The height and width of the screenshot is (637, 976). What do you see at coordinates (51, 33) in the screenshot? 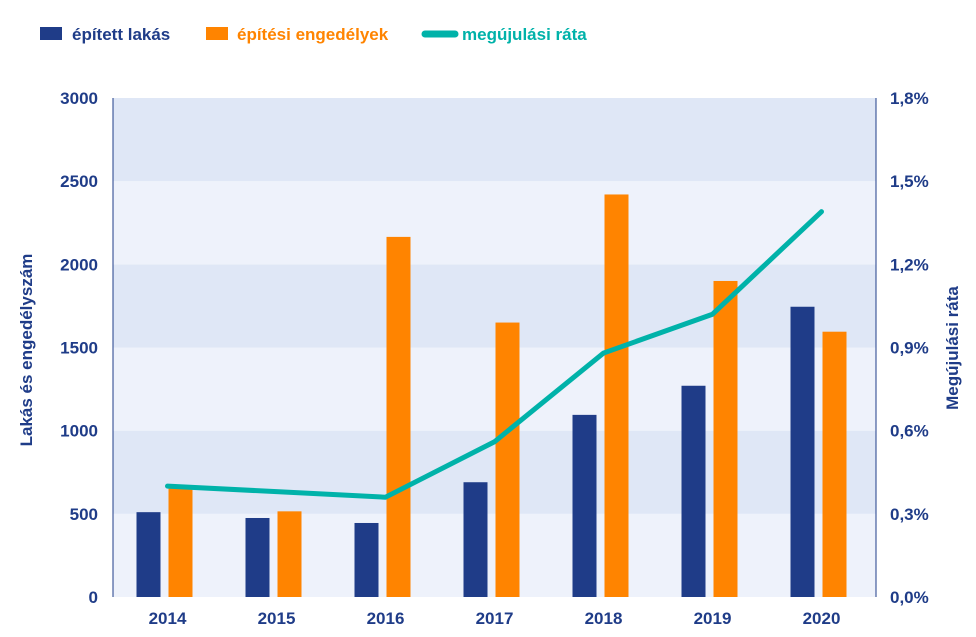
I see `legend-swatch-built` at bounding box center [51, 33].